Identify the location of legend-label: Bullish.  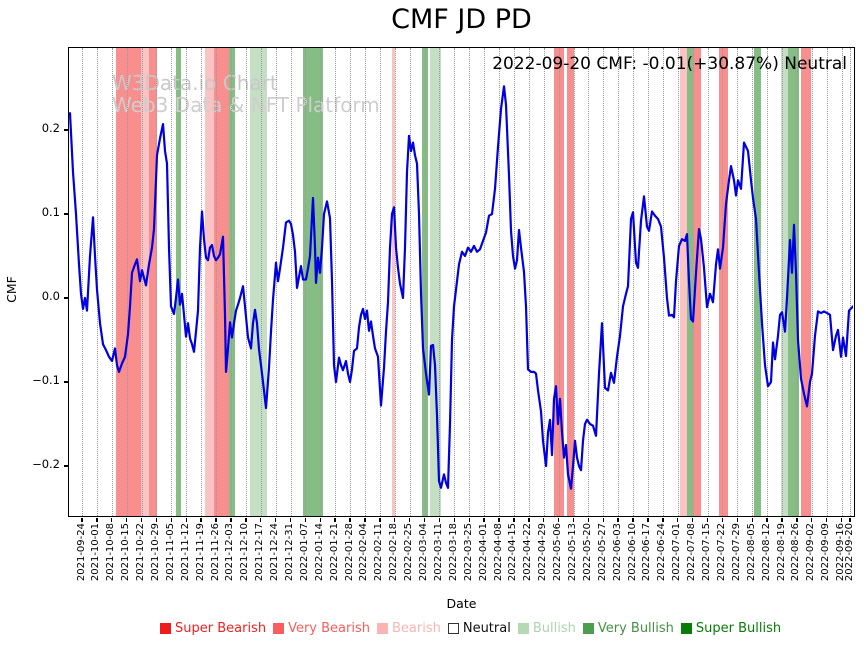
(554, 628).